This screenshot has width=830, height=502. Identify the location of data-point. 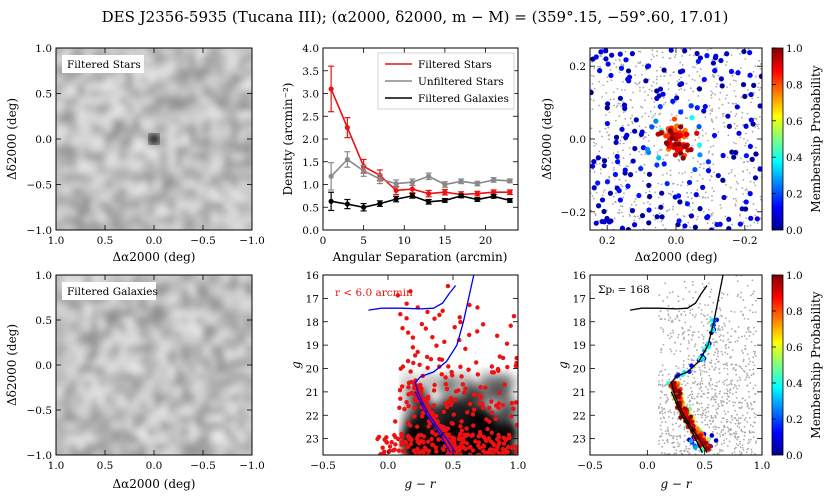
(461, 181).